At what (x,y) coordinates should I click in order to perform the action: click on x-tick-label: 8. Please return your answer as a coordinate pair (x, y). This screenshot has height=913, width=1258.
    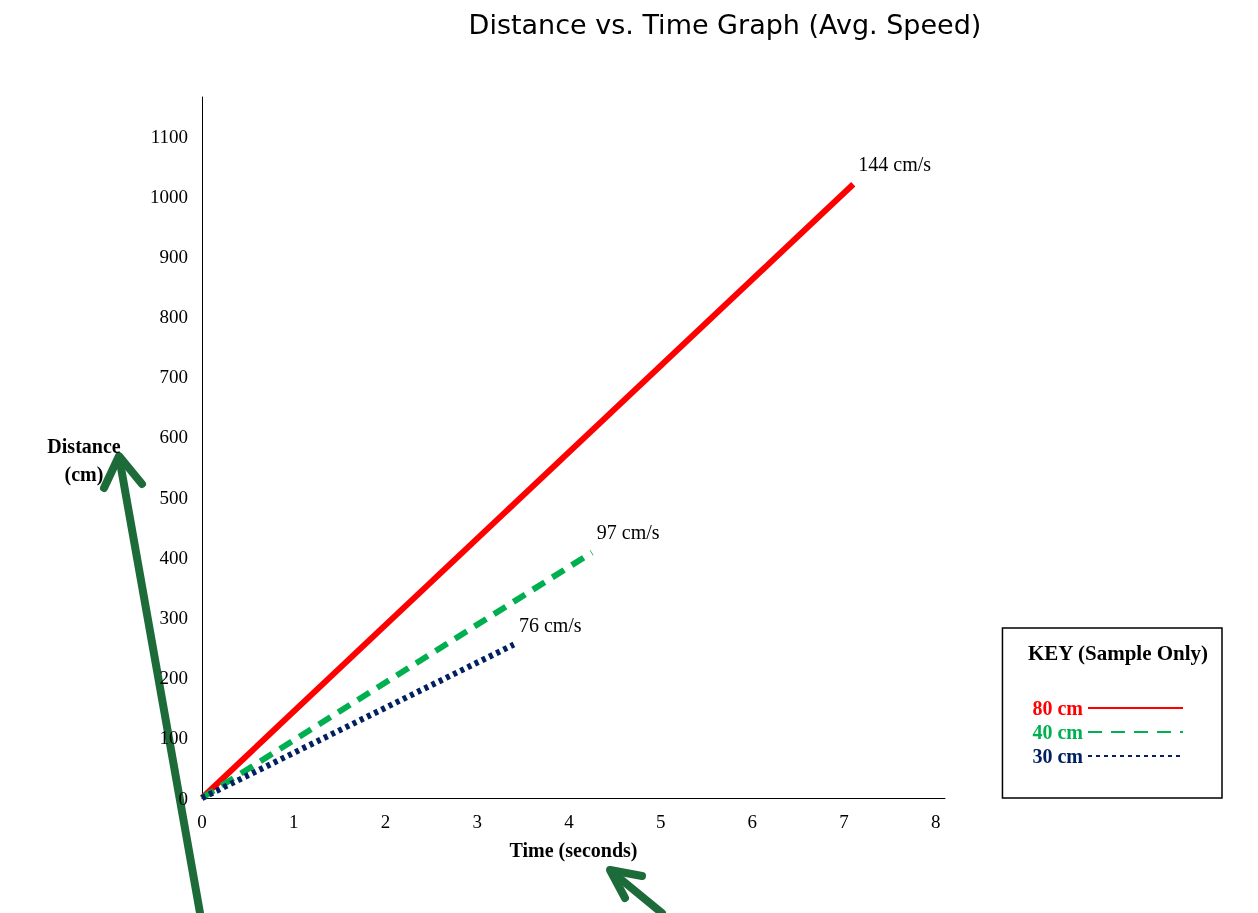
    Looking at the image, I should click on (936, 821).